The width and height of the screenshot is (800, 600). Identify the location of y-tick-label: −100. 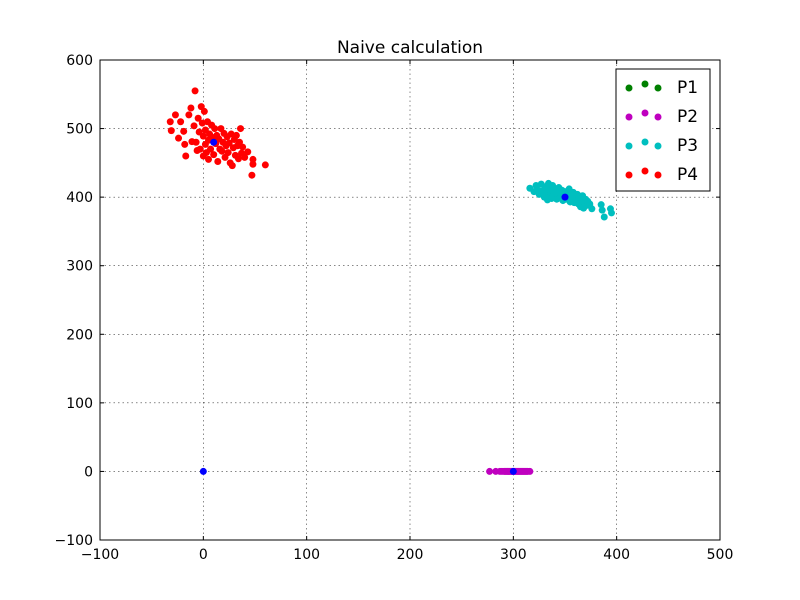
(74, 541).